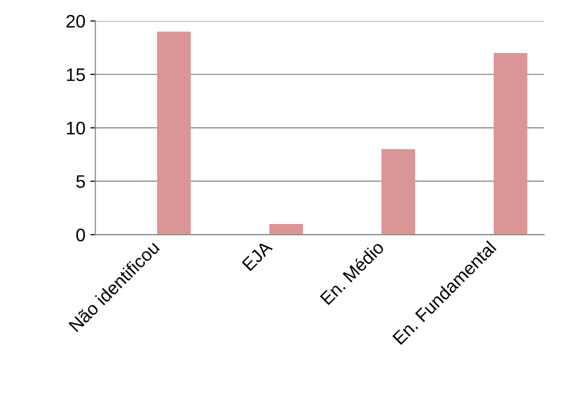 The width and height of the screenshot is (561, 419). Describe the element at coordinates (75, 75) in the screenshot. I see `y-tick-label: 15` at that location.